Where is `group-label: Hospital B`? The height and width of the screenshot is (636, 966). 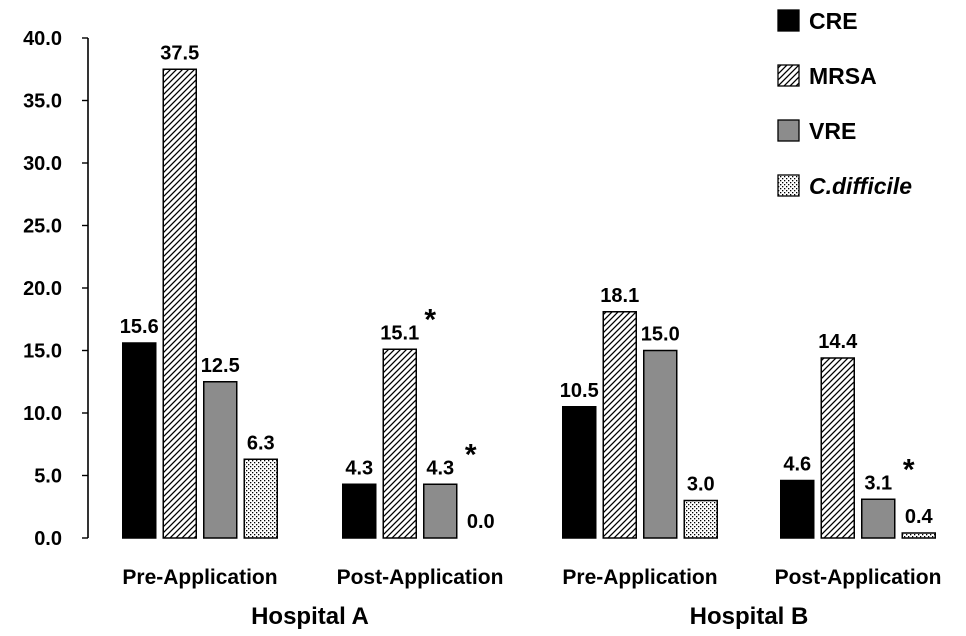 group-label: Hospital B is located at coordinates (749, 616).